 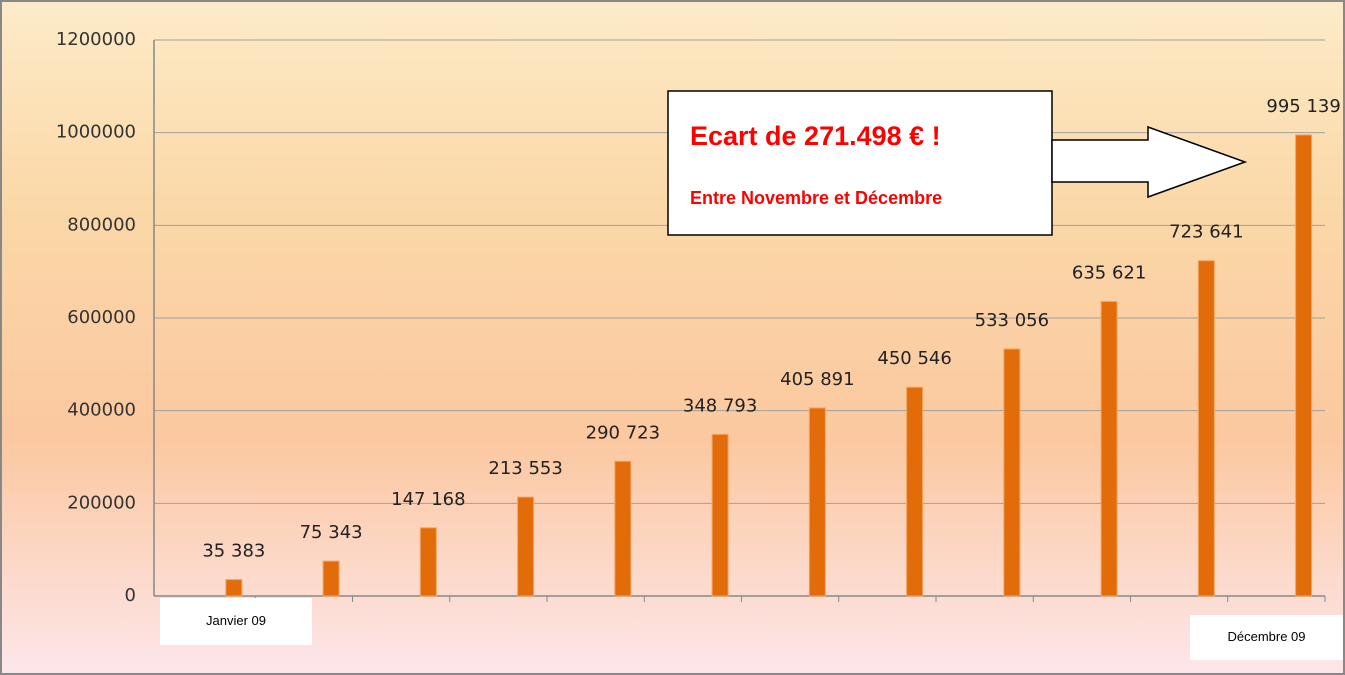 What do you see at coordinates (428, 499) in the screenshot?
I see `value-label: 147 168` at bounding box center [428, 499].